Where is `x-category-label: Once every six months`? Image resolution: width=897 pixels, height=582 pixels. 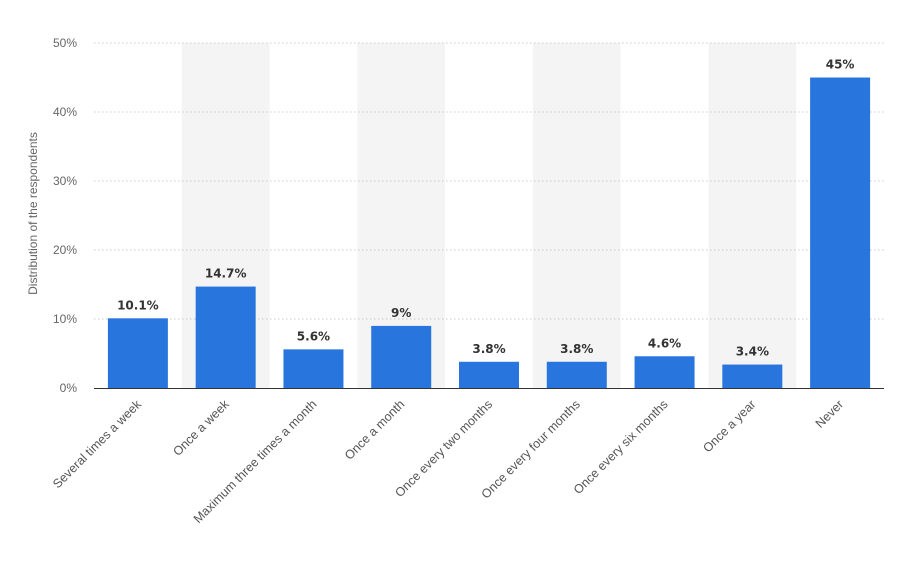
x-category-label: Once every six months is located at coordinates (621, 447).